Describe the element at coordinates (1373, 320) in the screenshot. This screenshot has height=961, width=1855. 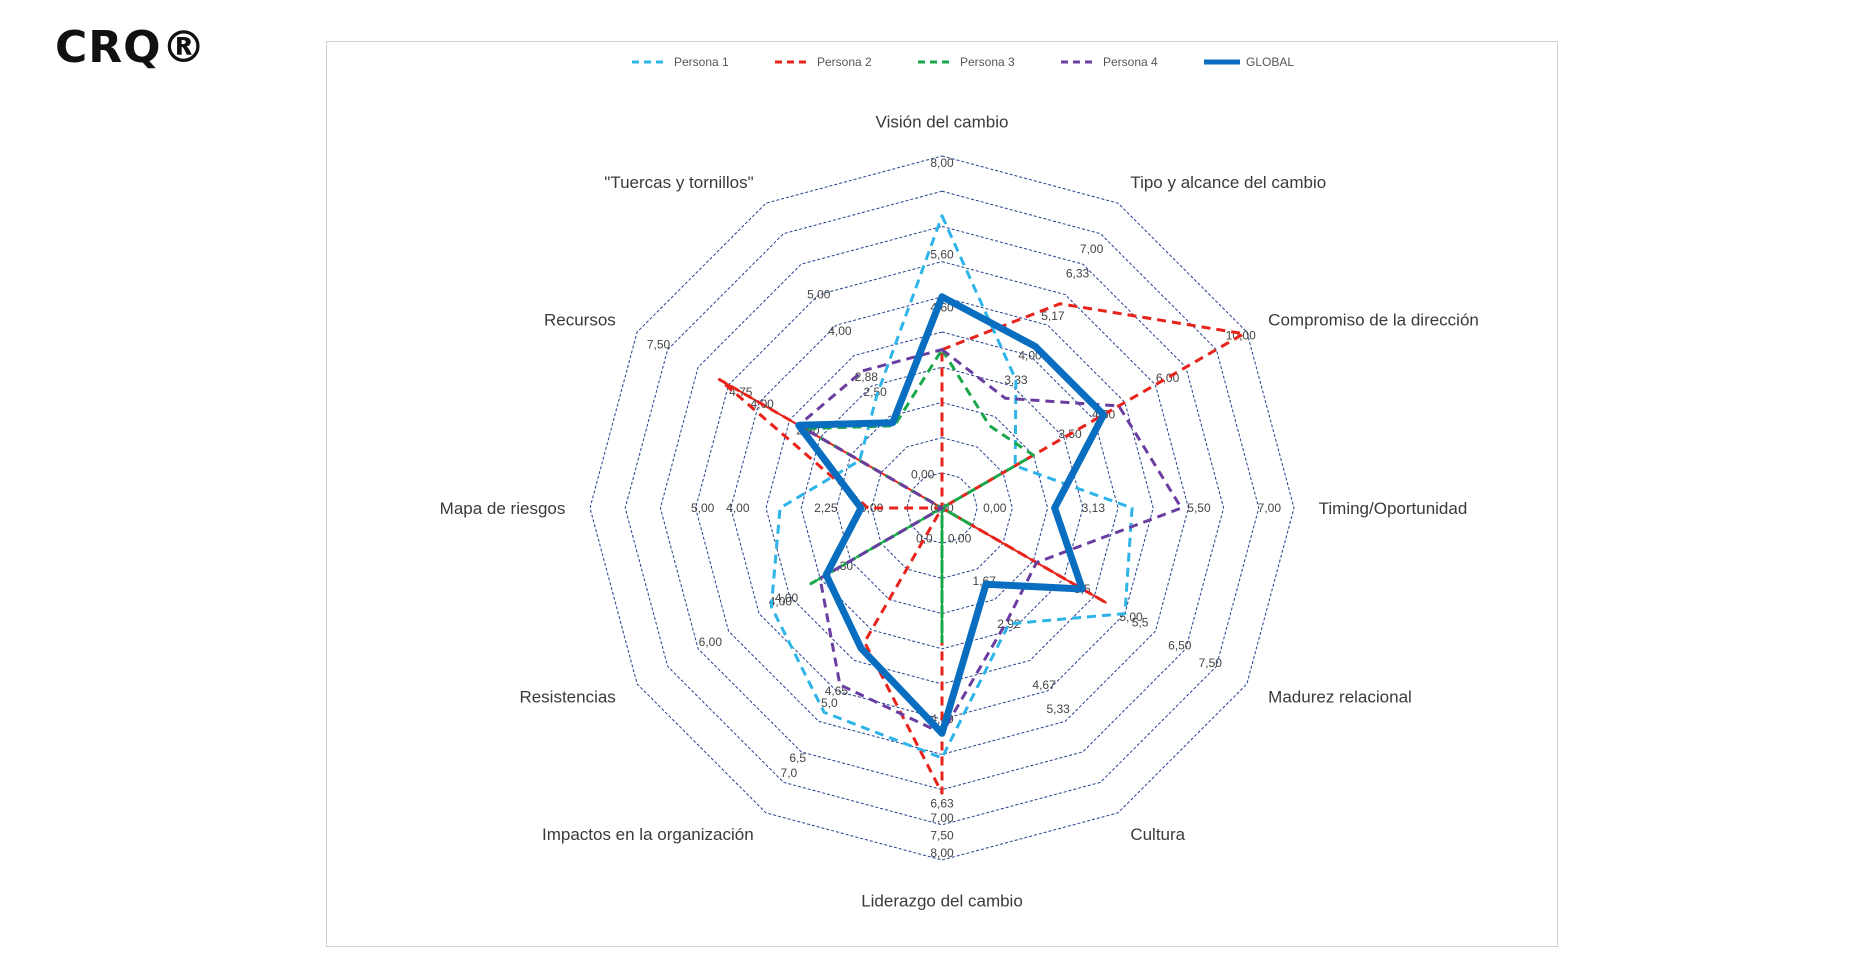
I see `axis-label: Compromiso de la dirección` at that location.